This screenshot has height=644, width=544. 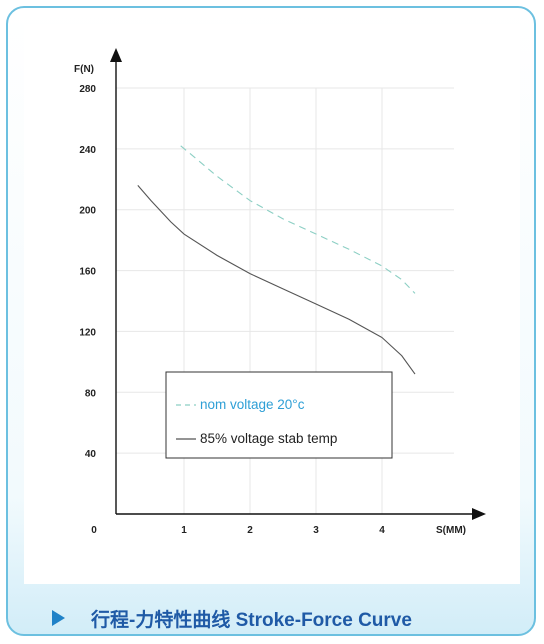 What do you see at coordinates (87, 332) in the screenshot?
I see `y-tick-label: 120` at bounding box center [87, 332].